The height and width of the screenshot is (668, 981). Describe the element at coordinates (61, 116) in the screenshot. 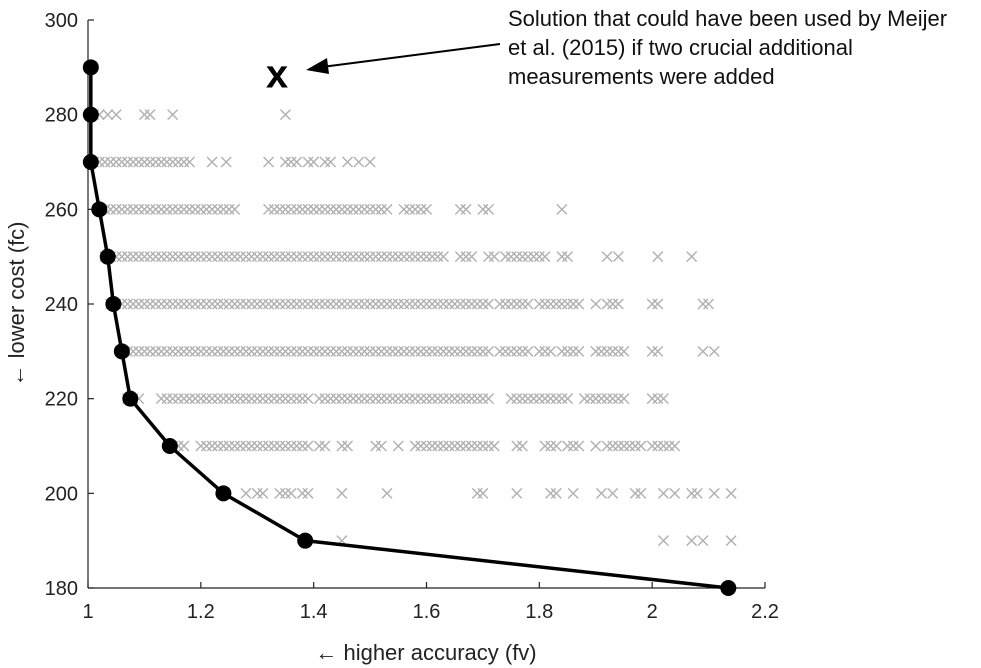

I see `y-tick-label: 280` at that location.